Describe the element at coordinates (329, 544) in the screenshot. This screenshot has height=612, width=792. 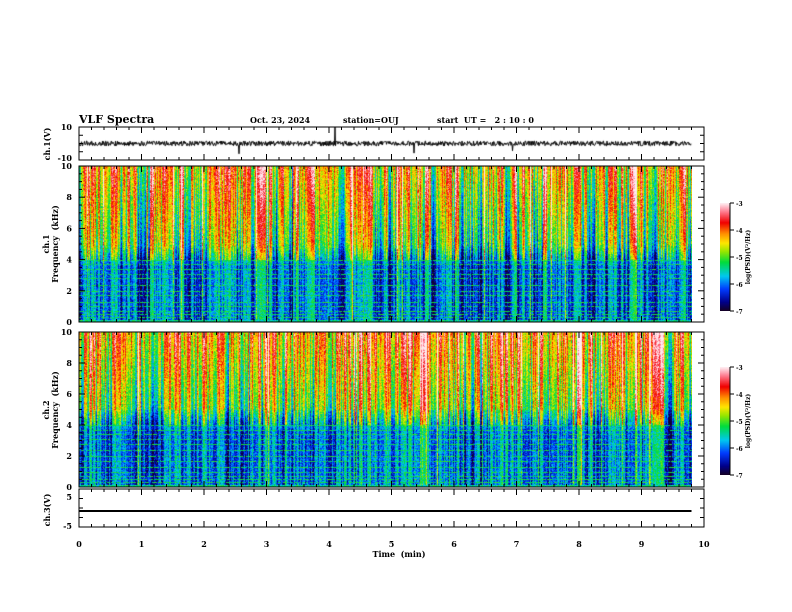
I see `x-tick-label: 4` at that location.